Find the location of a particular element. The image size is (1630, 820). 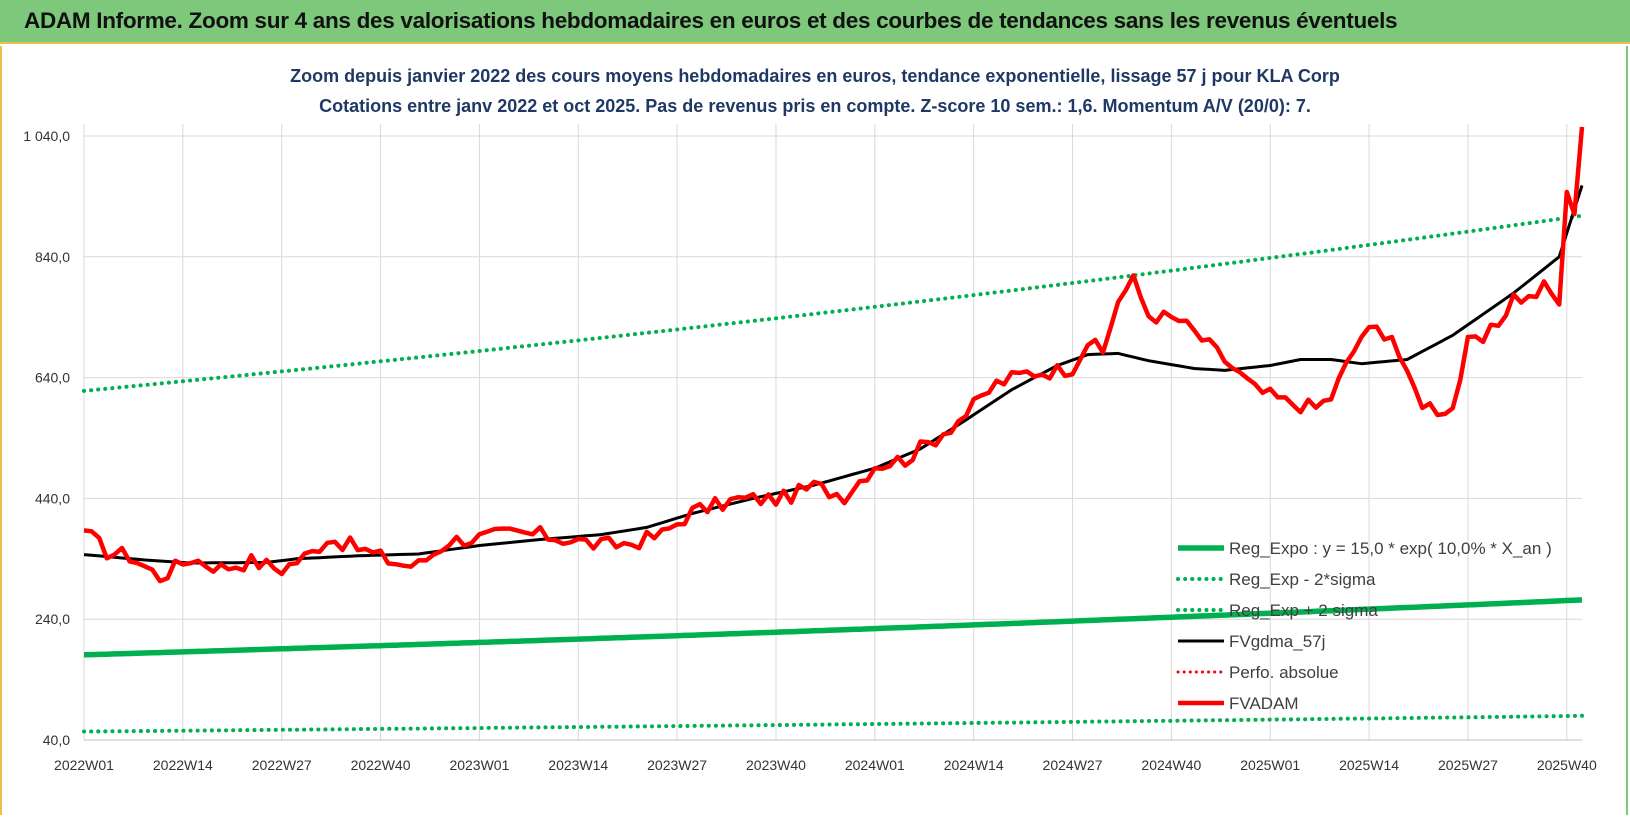

x-tick-label: 2022W27 is located at coordinates (282, 765).